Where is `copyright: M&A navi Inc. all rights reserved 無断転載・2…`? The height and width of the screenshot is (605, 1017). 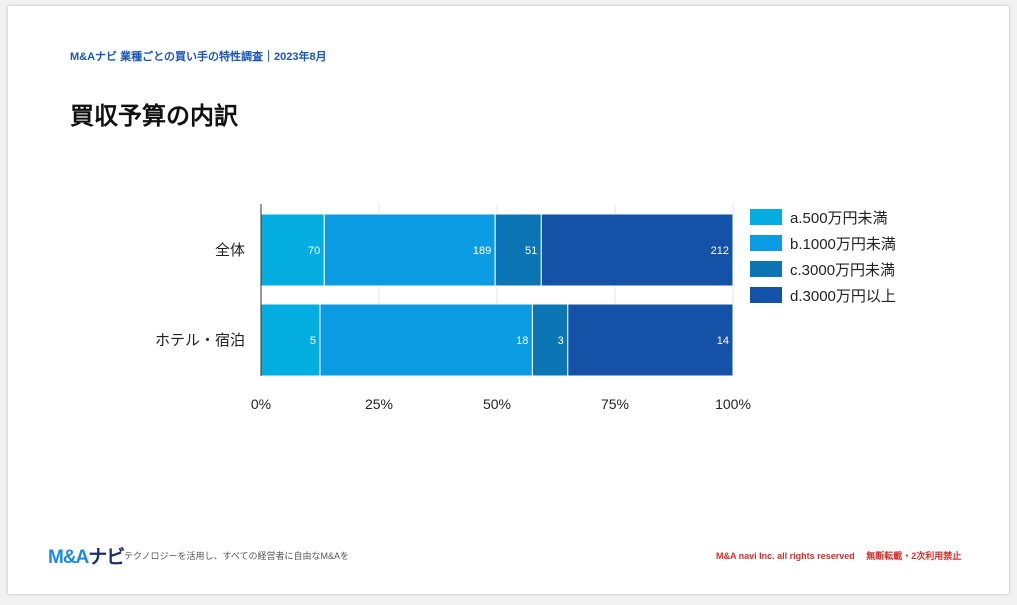 copyright: M&A navi Inc. all rights reserved 無断転載・2… is located at coordinates (839, 556).